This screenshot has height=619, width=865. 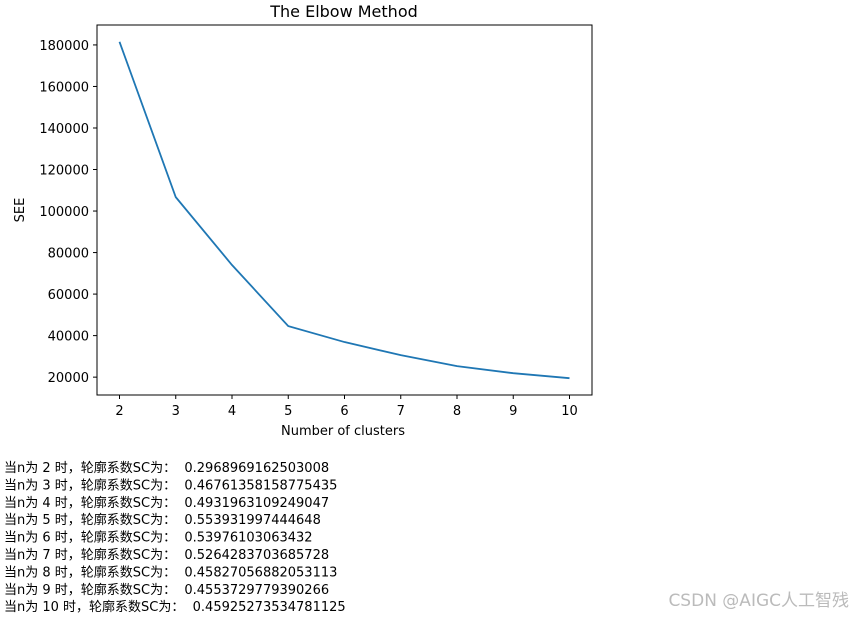 I want to click on y-tick-label: 120000, so click(x=64, y=171).